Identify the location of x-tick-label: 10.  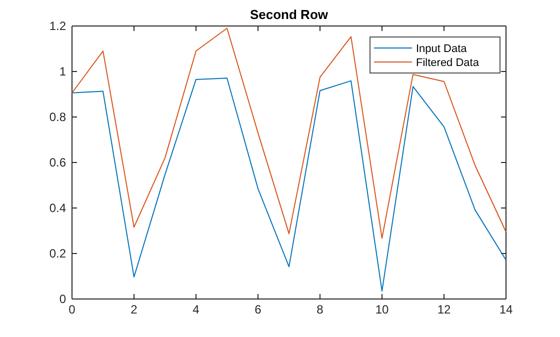
(382, 309).